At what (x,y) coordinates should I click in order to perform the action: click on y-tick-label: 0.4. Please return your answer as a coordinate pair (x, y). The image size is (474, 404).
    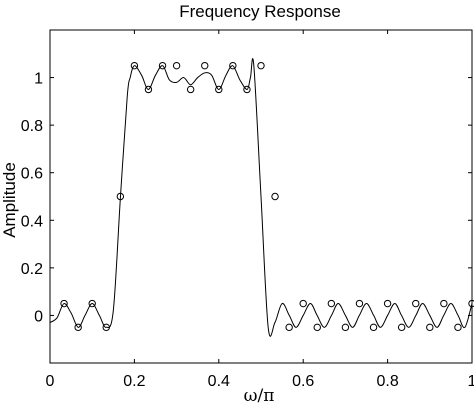
    Looking at the image, I should click on (32, 221).